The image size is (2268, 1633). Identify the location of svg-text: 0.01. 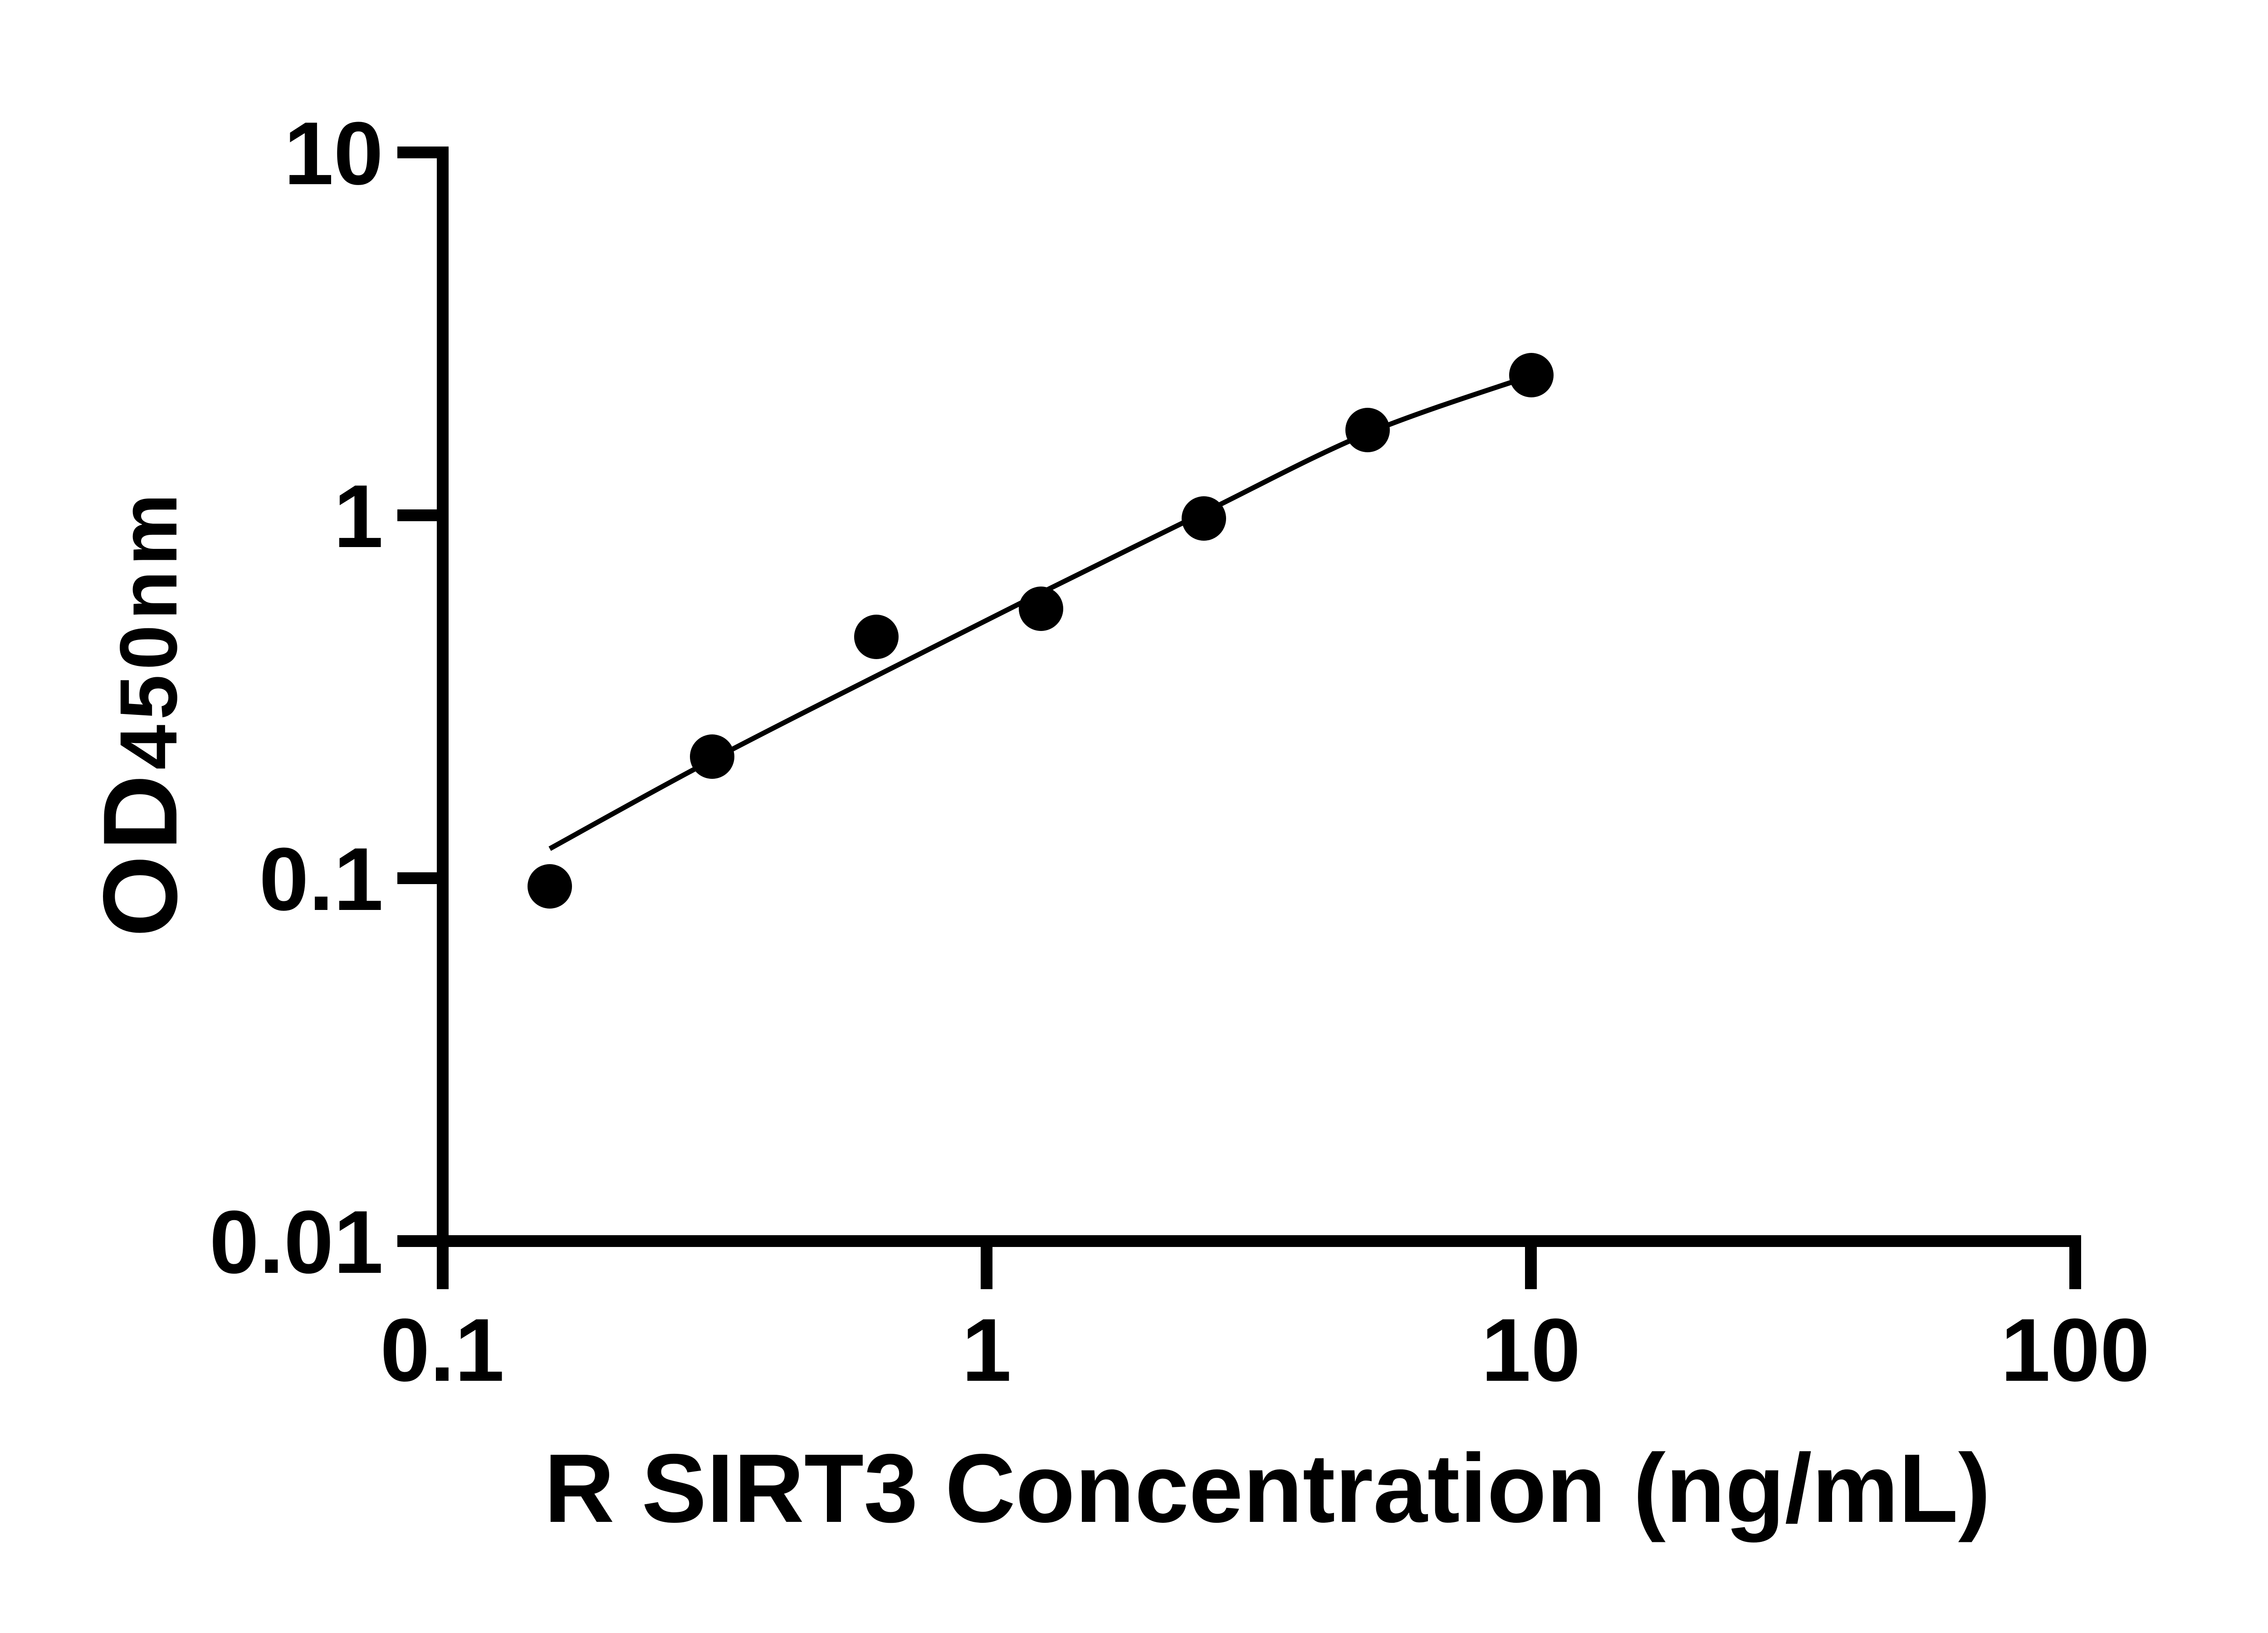
(297, 1242).